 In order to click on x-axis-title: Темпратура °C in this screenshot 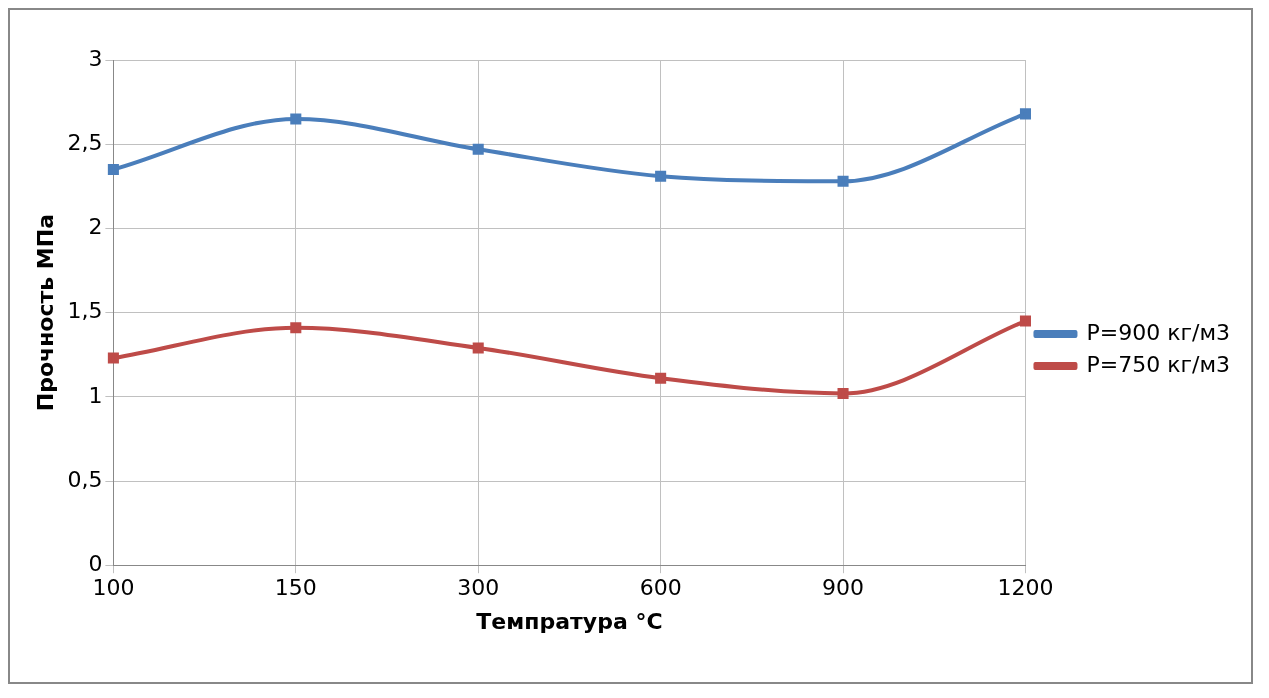, I will do `click(569, 621)`.